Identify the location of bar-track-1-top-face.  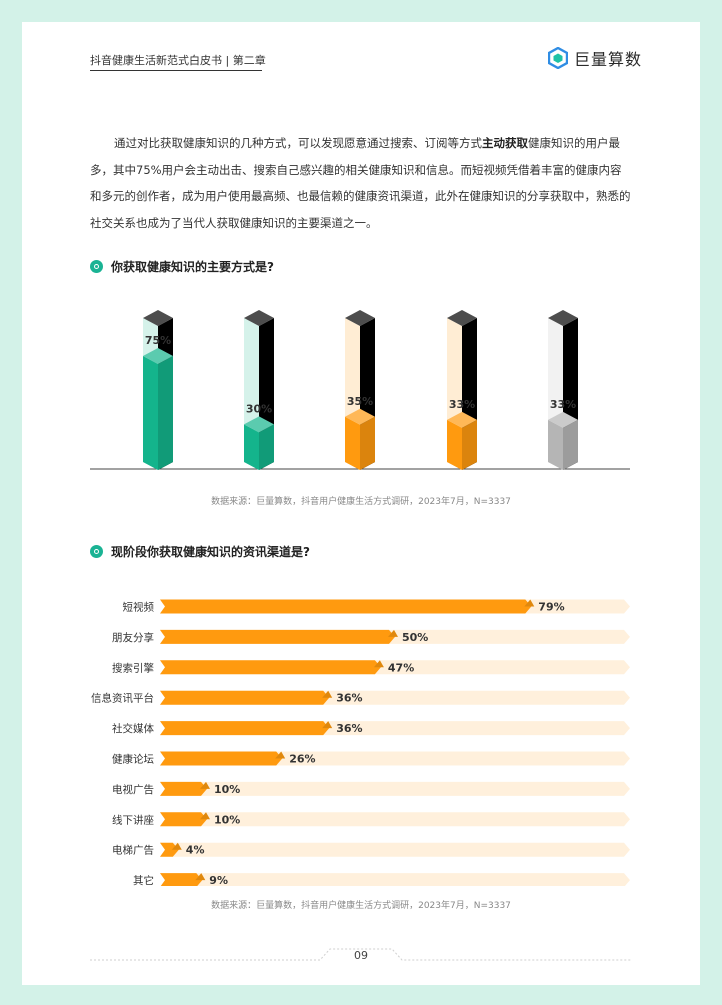
(158, 318).